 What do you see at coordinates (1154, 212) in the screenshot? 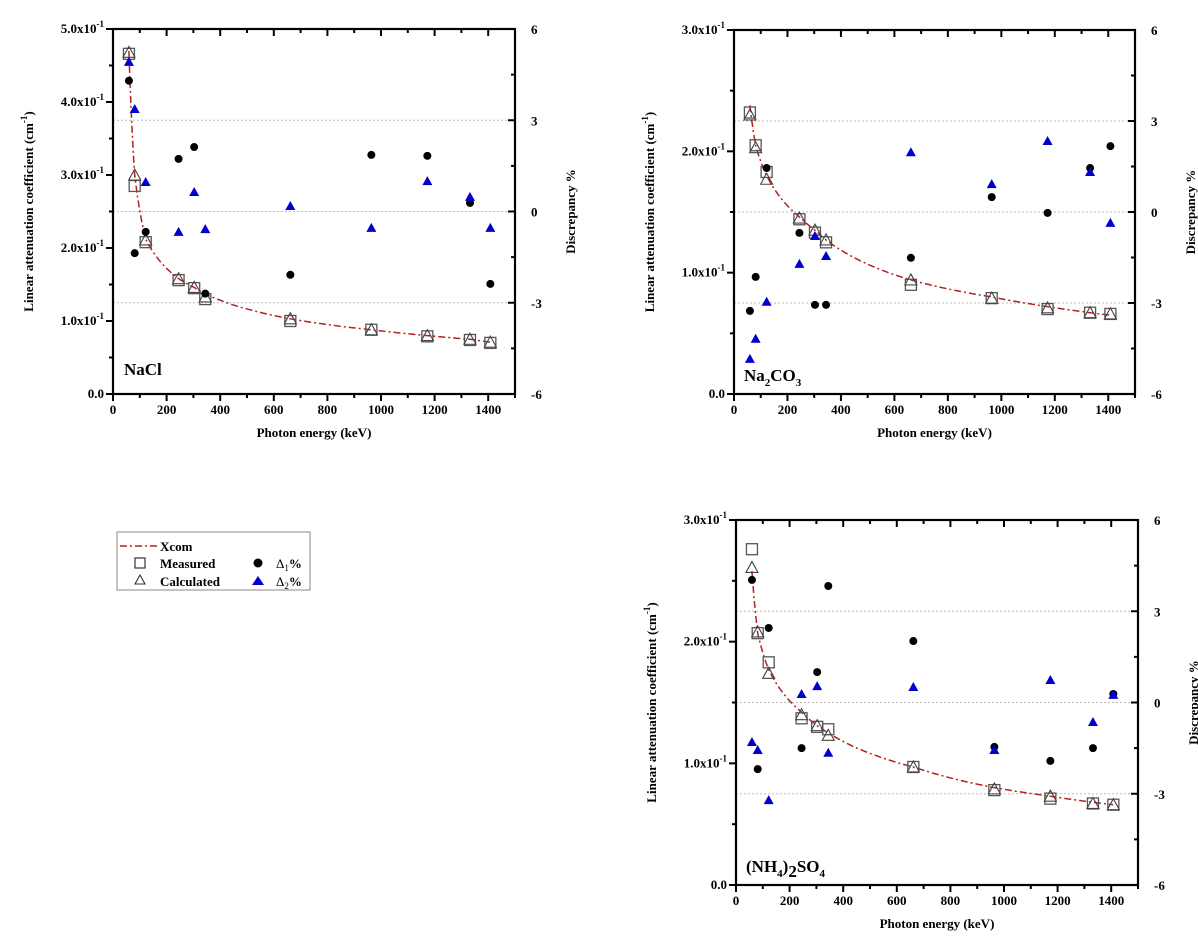
I see `y2-tick-label: 0` at bounding box center [1154, 212].